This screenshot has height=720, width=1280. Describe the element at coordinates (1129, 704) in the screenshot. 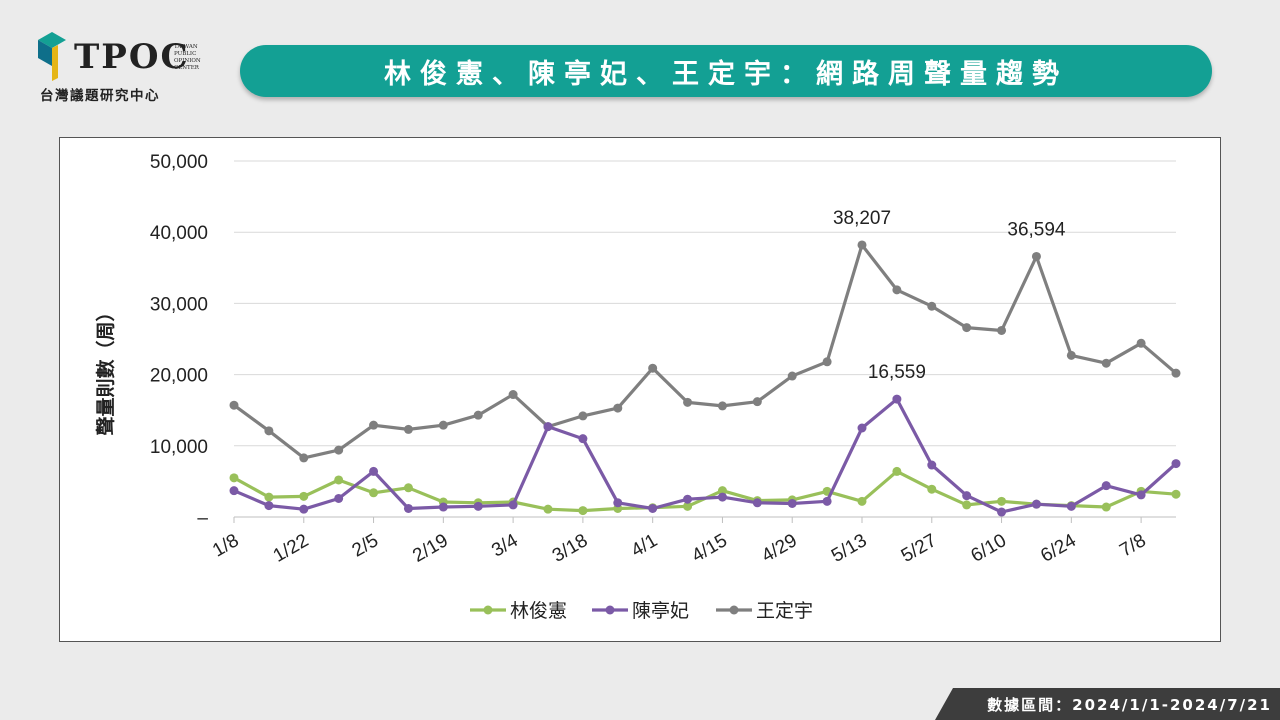

I see `date-range-text: 數據區間：2024/1/1-2024/7/21` at that location.